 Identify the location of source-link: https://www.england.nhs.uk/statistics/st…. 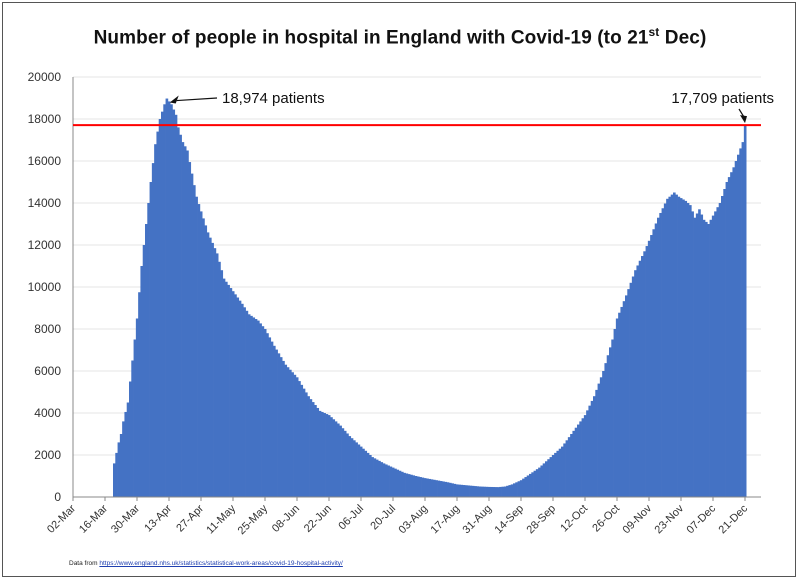
(221, 563).